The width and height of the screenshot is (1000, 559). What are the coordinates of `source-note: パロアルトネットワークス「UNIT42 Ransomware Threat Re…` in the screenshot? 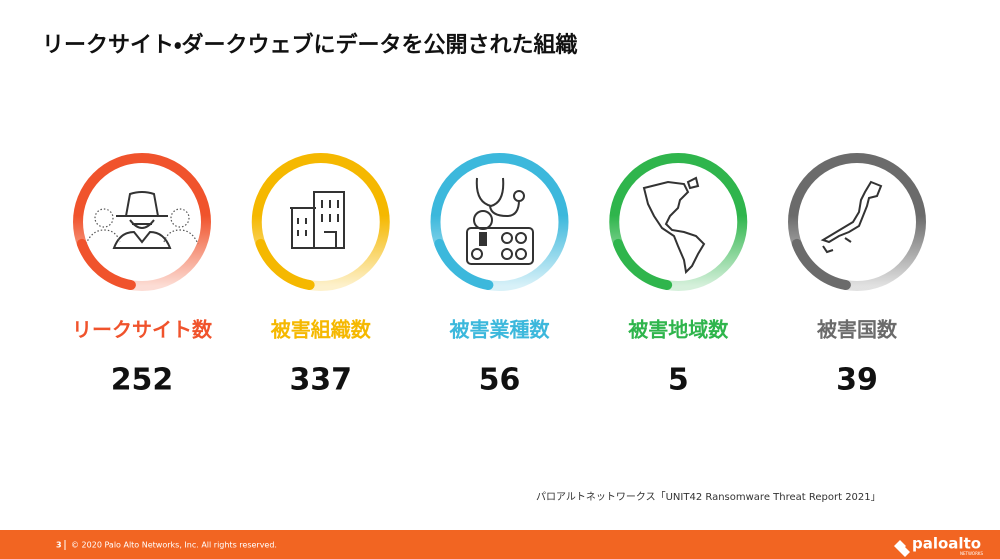 It's located at (708, 497).